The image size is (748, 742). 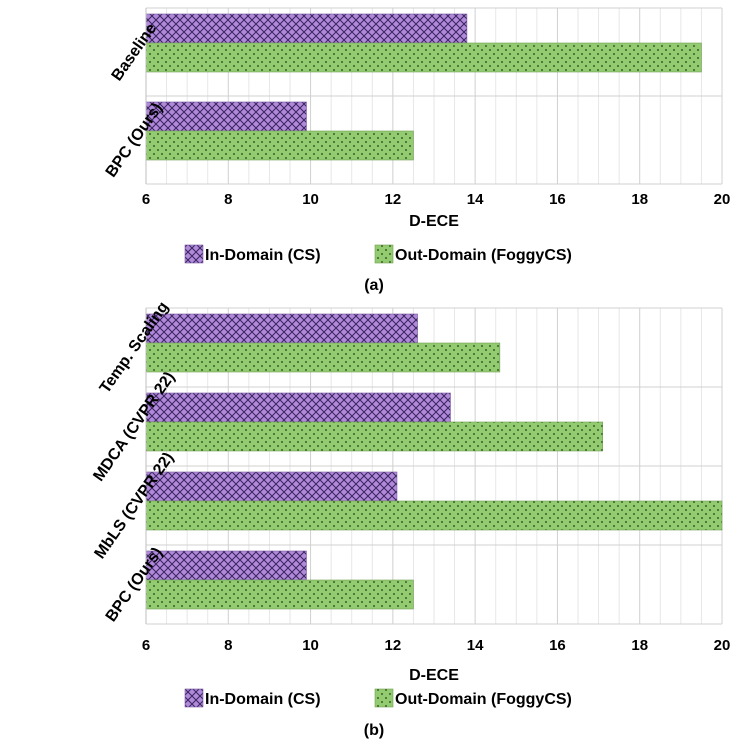 I want to click on panel-caption: (b), so click(x=374, y=730).